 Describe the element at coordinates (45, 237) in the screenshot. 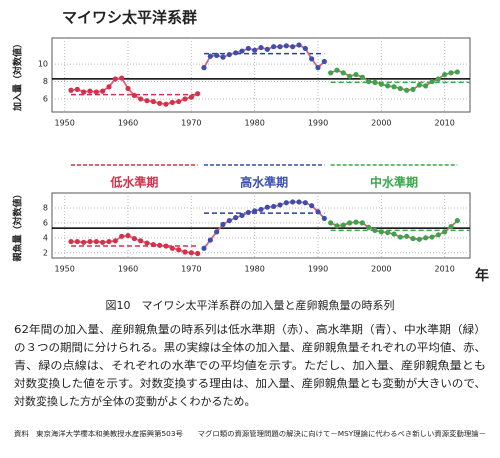

I see `y-tick-label: 4` at that location.